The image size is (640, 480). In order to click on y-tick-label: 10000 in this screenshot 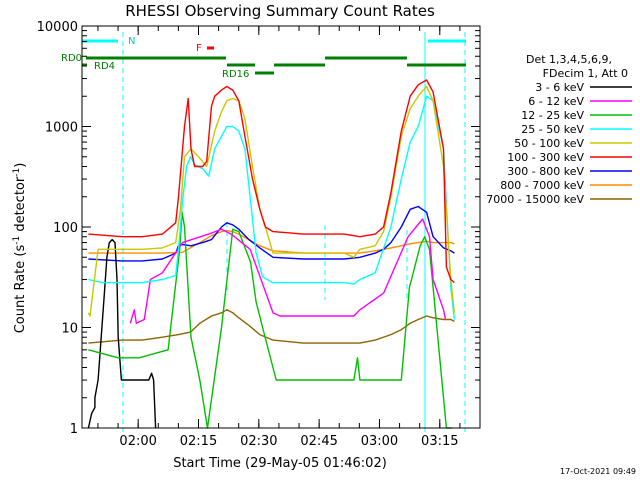, I will do `click(57, 27)`.